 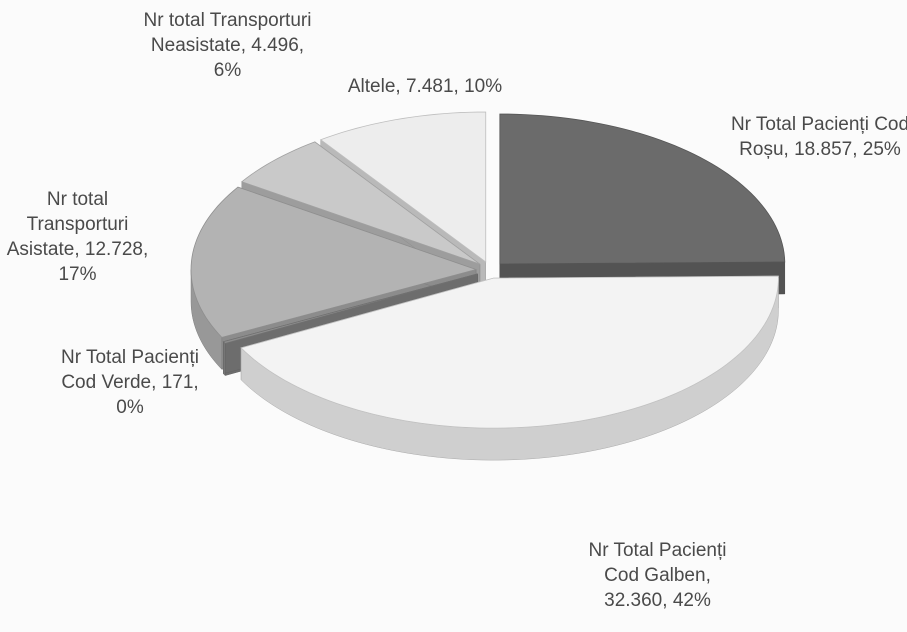 I want to click on data-label: Nr Total Pacienți Cod Verde, 171, 0%, so click(x=130, y=382).